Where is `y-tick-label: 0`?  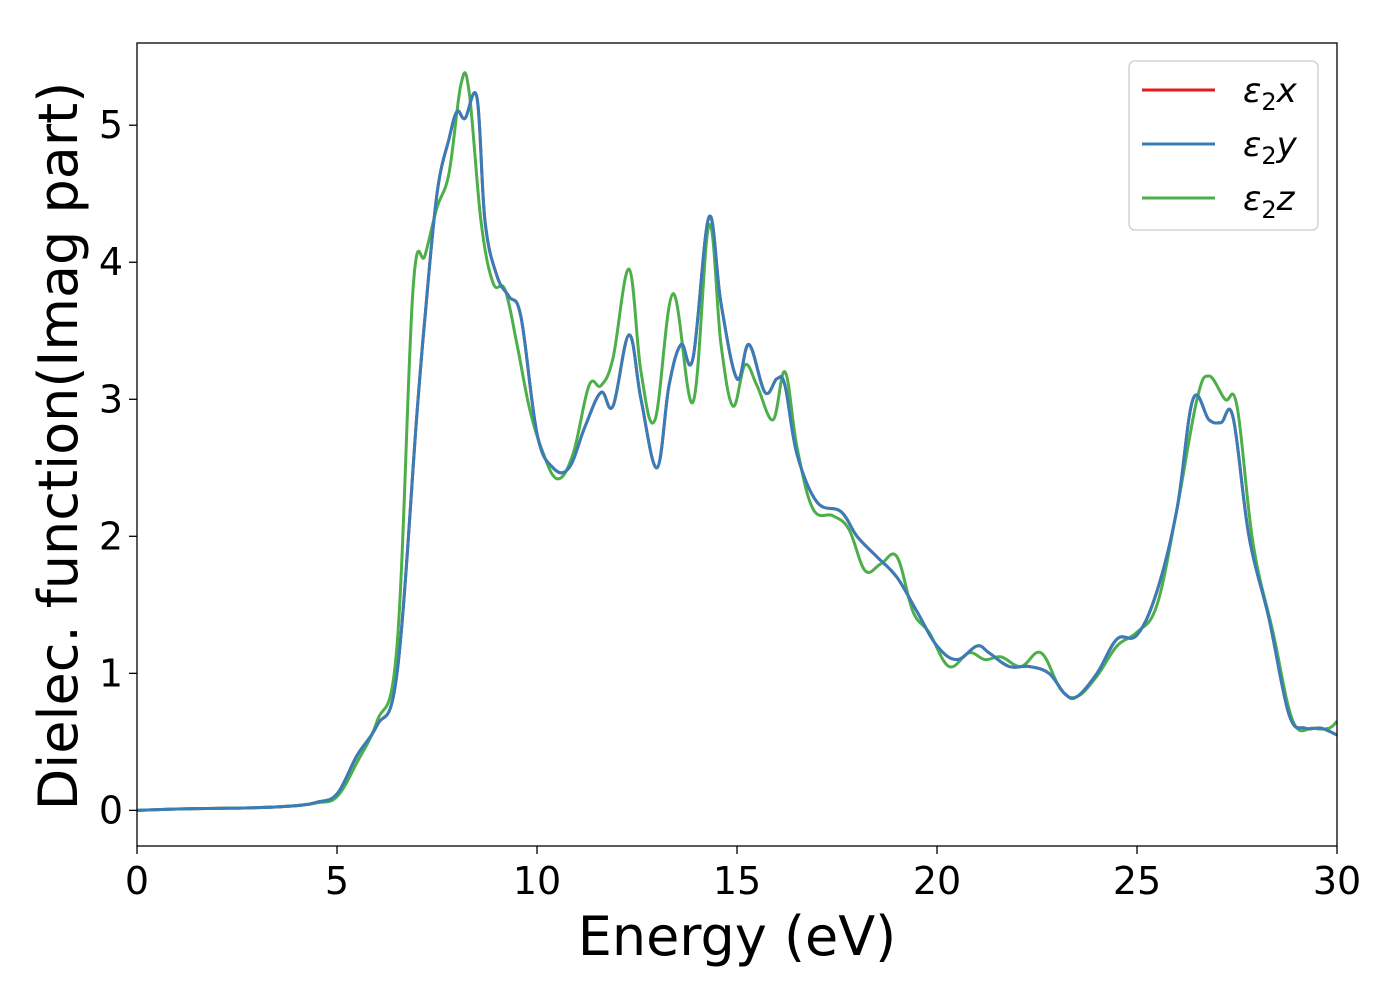 y-tick-label: 0 is located at coordinates (111, 810).